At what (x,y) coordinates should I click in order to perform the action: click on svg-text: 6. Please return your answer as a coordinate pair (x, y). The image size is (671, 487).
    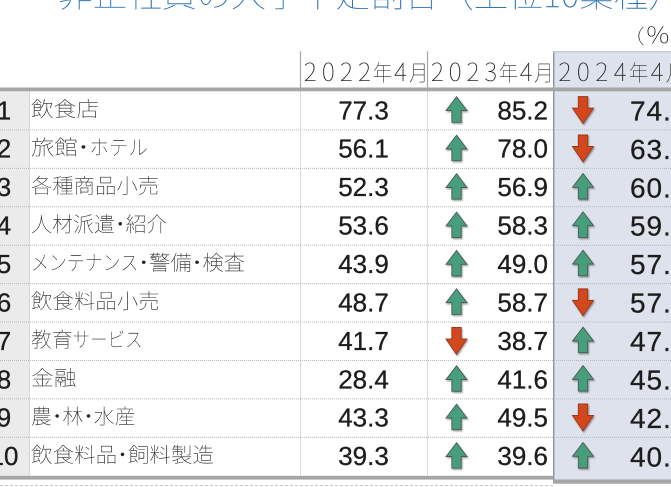
    Looking at the image, I should click on (5, 302).